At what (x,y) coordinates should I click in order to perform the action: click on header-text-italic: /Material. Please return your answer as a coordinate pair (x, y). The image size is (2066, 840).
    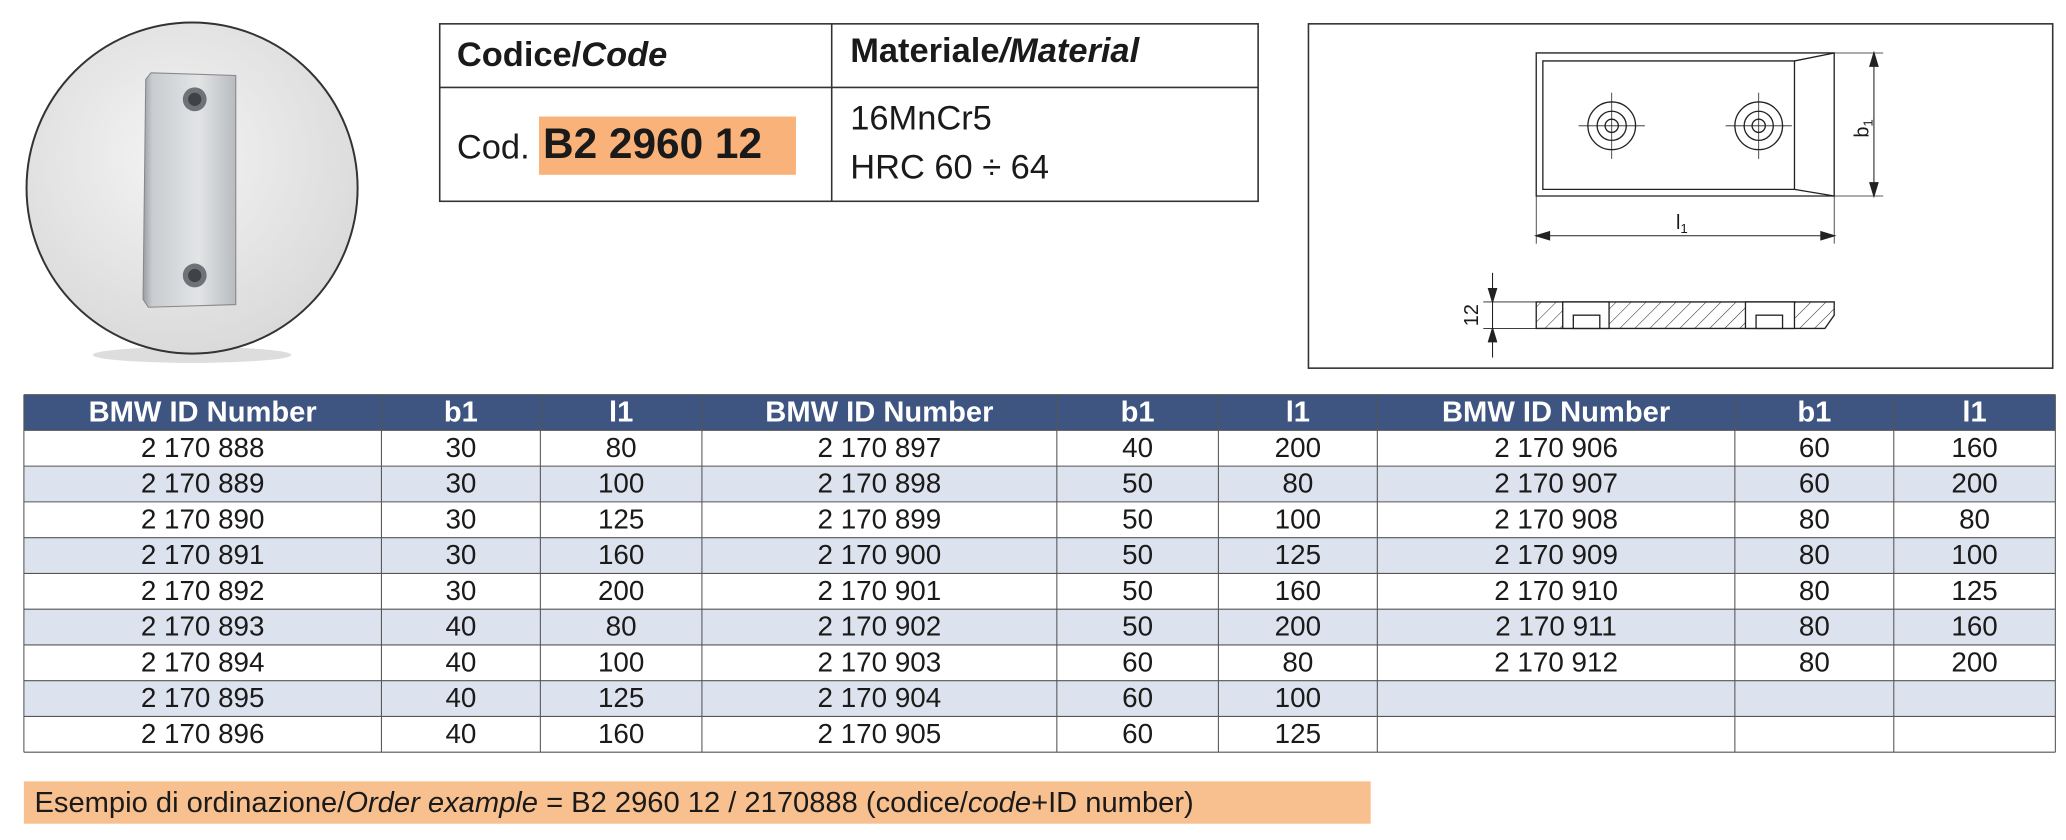
    Looking at the image, I should click on (1068, 51).